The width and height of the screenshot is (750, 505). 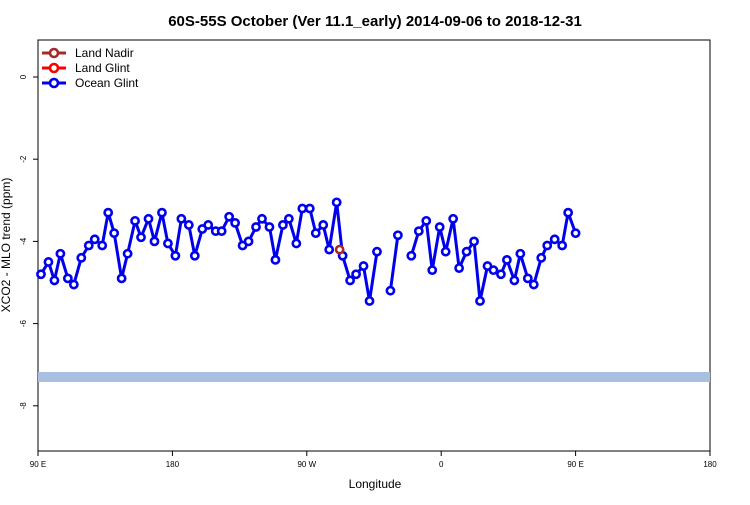 I want to click on legend-label-1: Land Glint, so click(x=102, y=68).